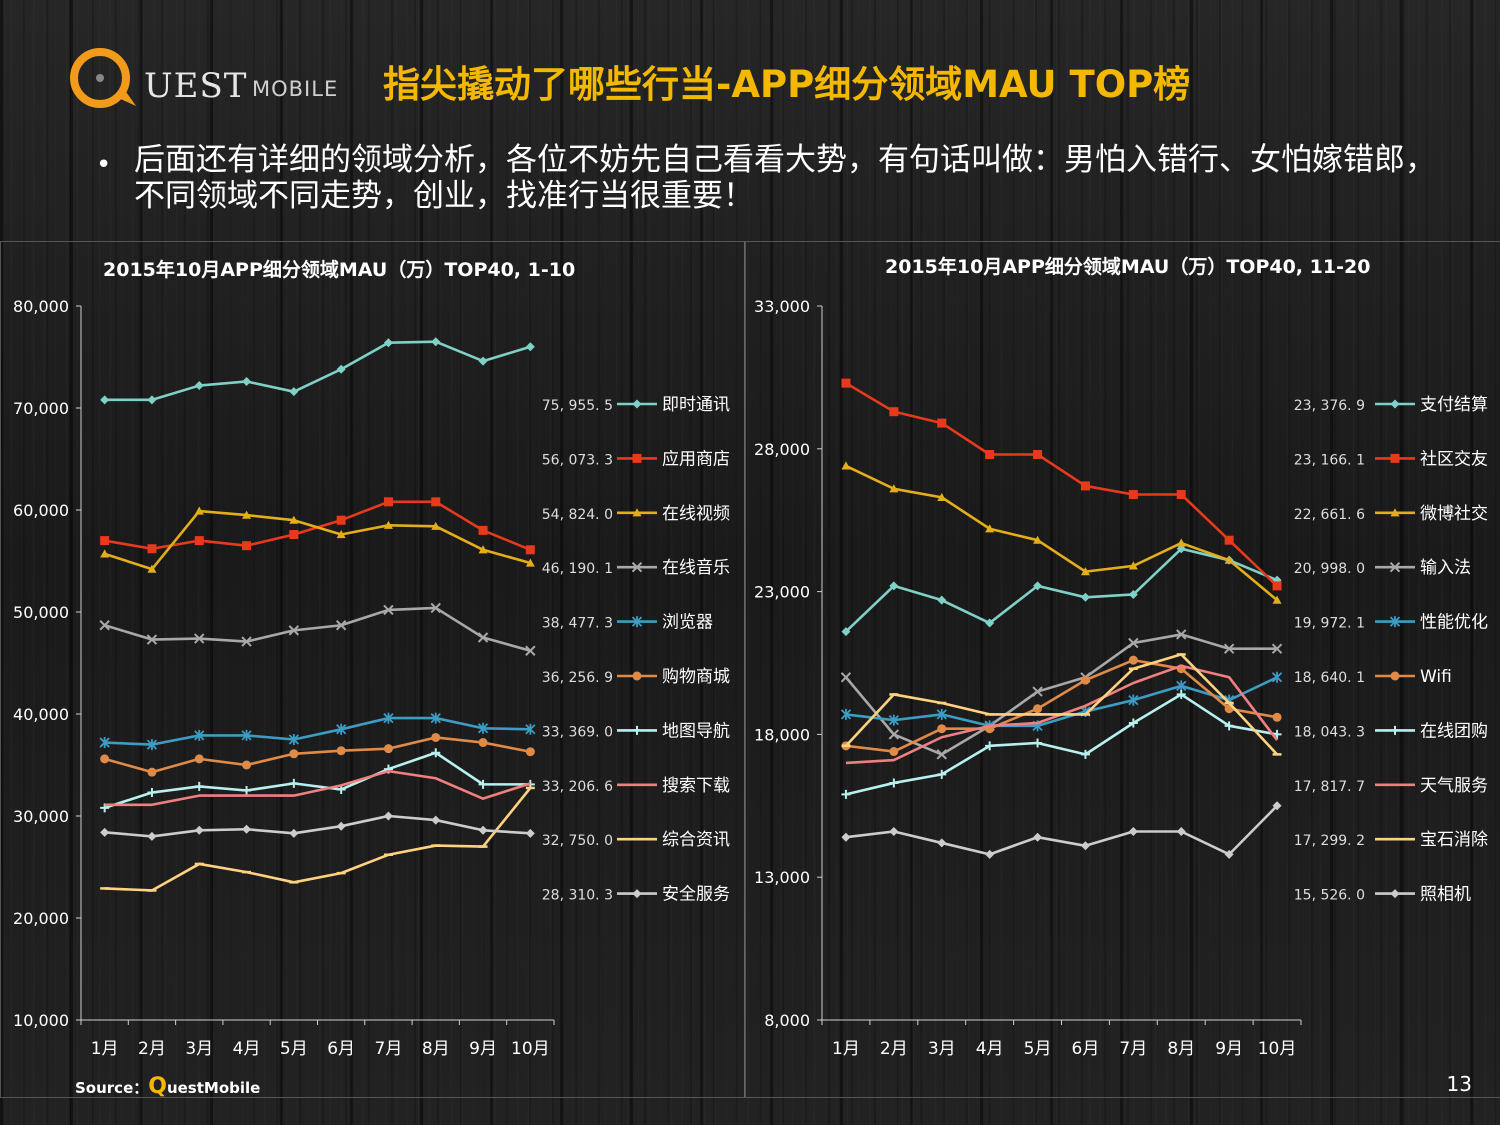  Describe the element at coordinates (782, 734) in the screenshot. I see `y-tick-label: 18,000` at that location.